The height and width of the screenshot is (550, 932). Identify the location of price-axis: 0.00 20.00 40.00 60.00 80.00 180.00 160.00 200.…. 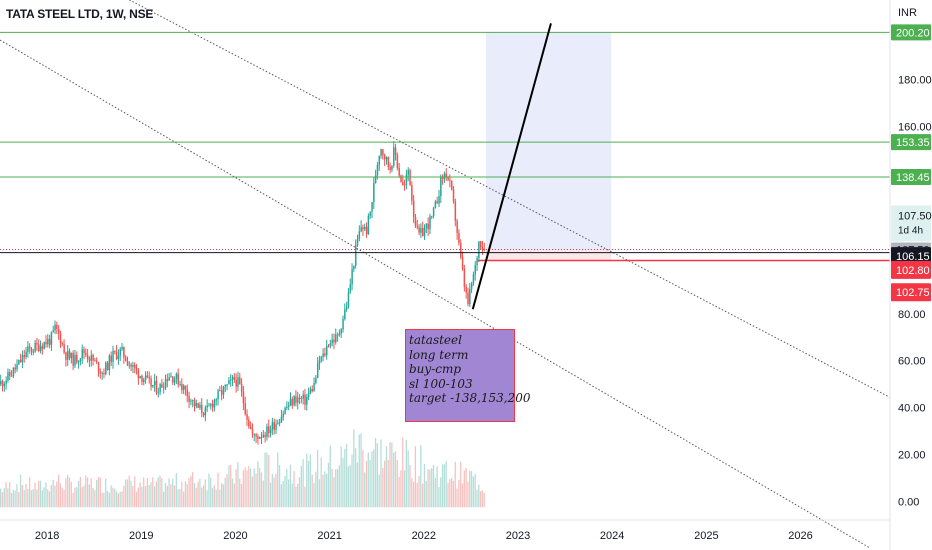
(910, 275).